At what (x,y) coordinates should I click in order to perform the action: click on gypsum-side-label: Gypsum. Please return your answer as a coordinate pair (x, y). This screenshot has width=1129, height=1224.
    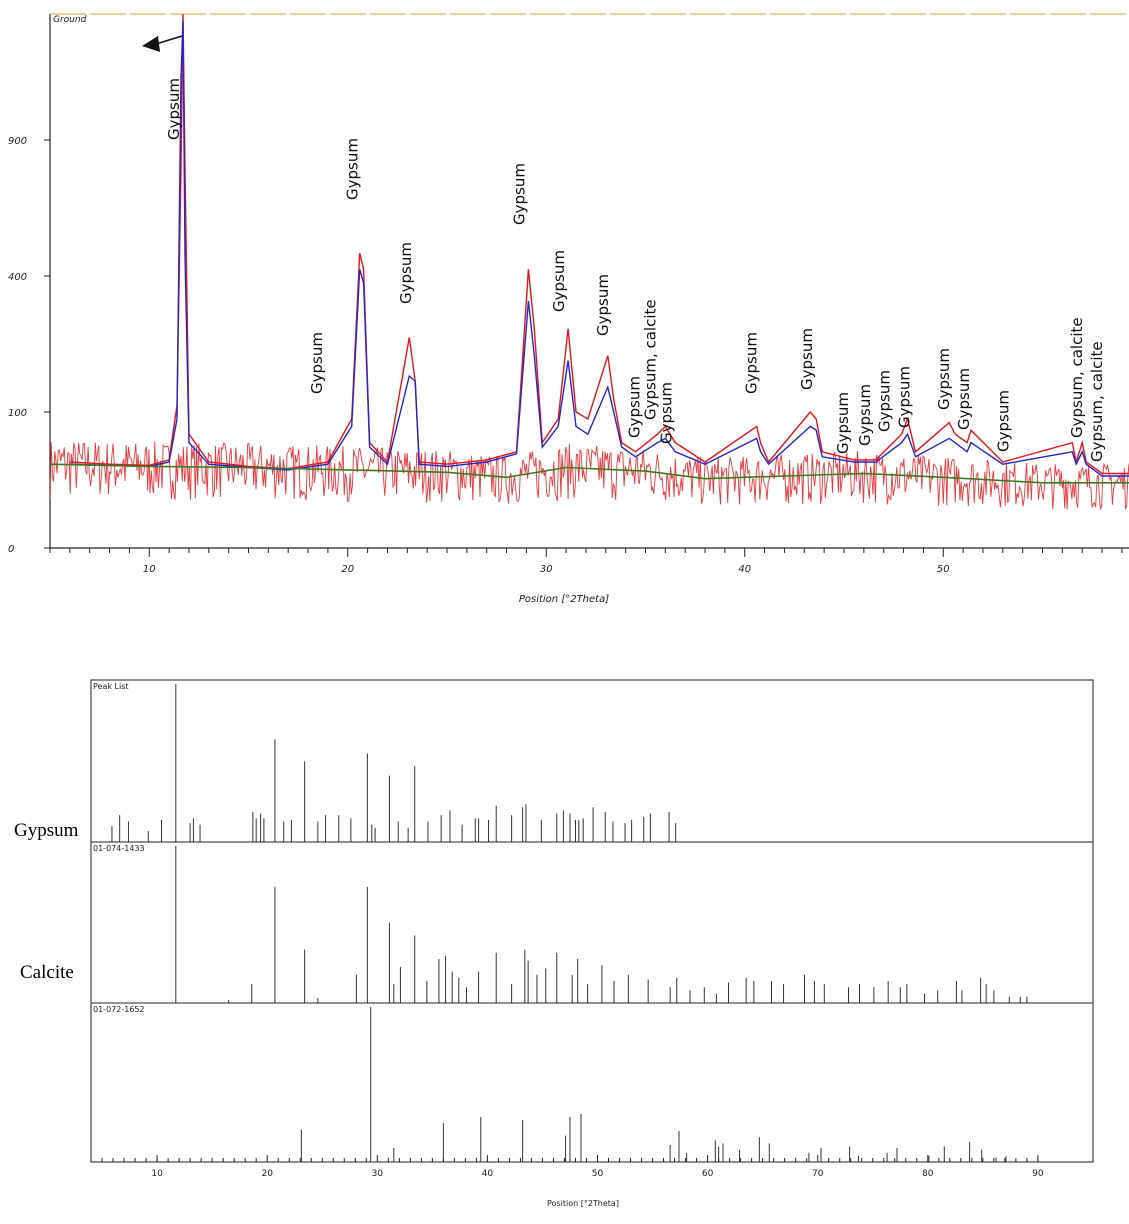
    Looking at the image, I should click on (46, 830).